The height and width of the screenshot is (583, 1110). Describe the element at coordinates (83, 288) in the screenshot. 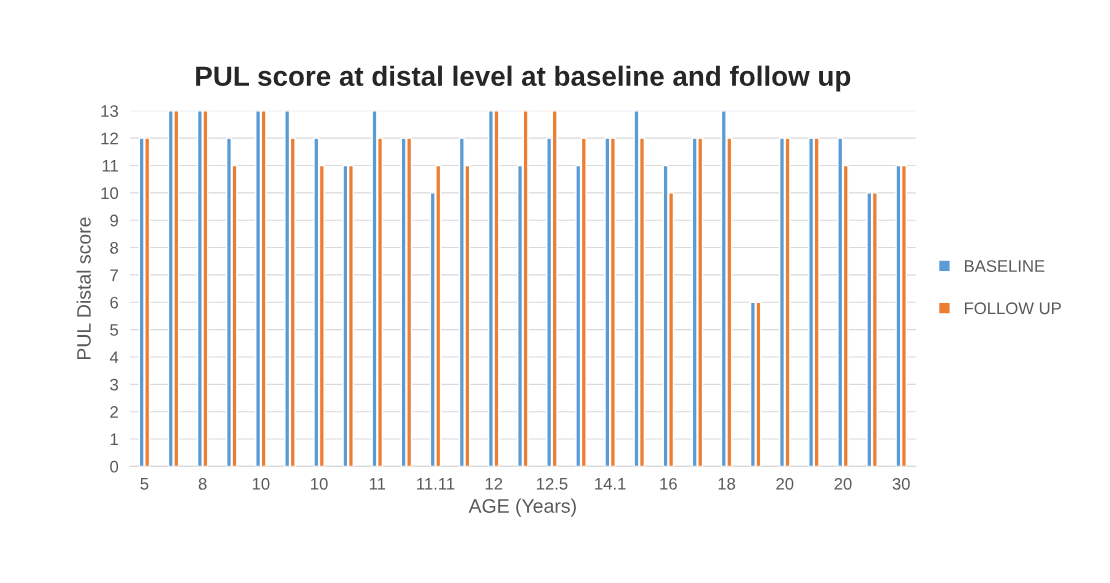

I see `y-axis-title: PUL Distal score` at that location.